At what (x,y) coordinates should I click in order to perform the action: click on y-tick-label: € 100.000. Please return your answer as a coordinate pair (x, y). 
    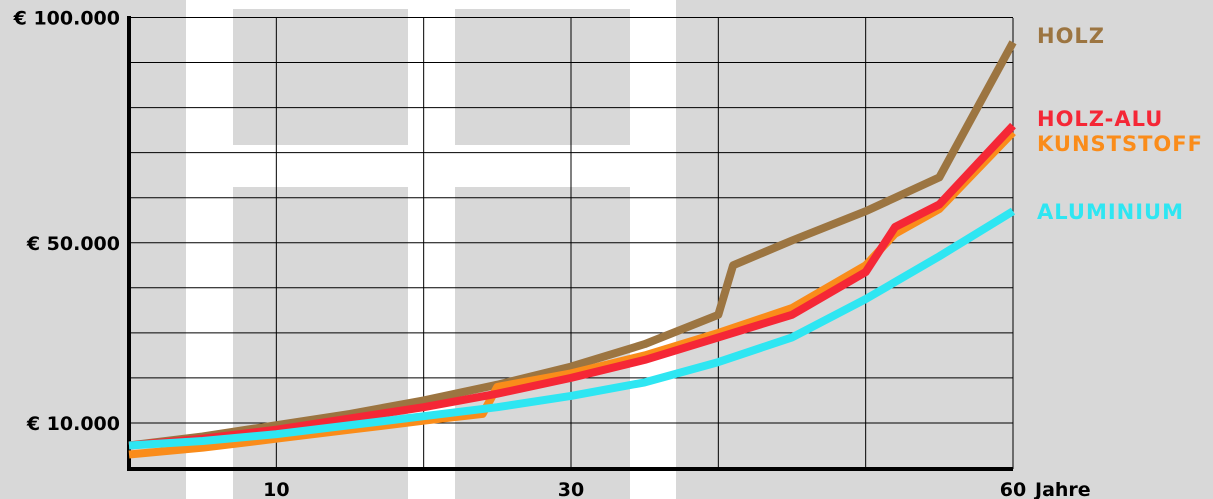
    Looking at the image, I should click on (66, 19).